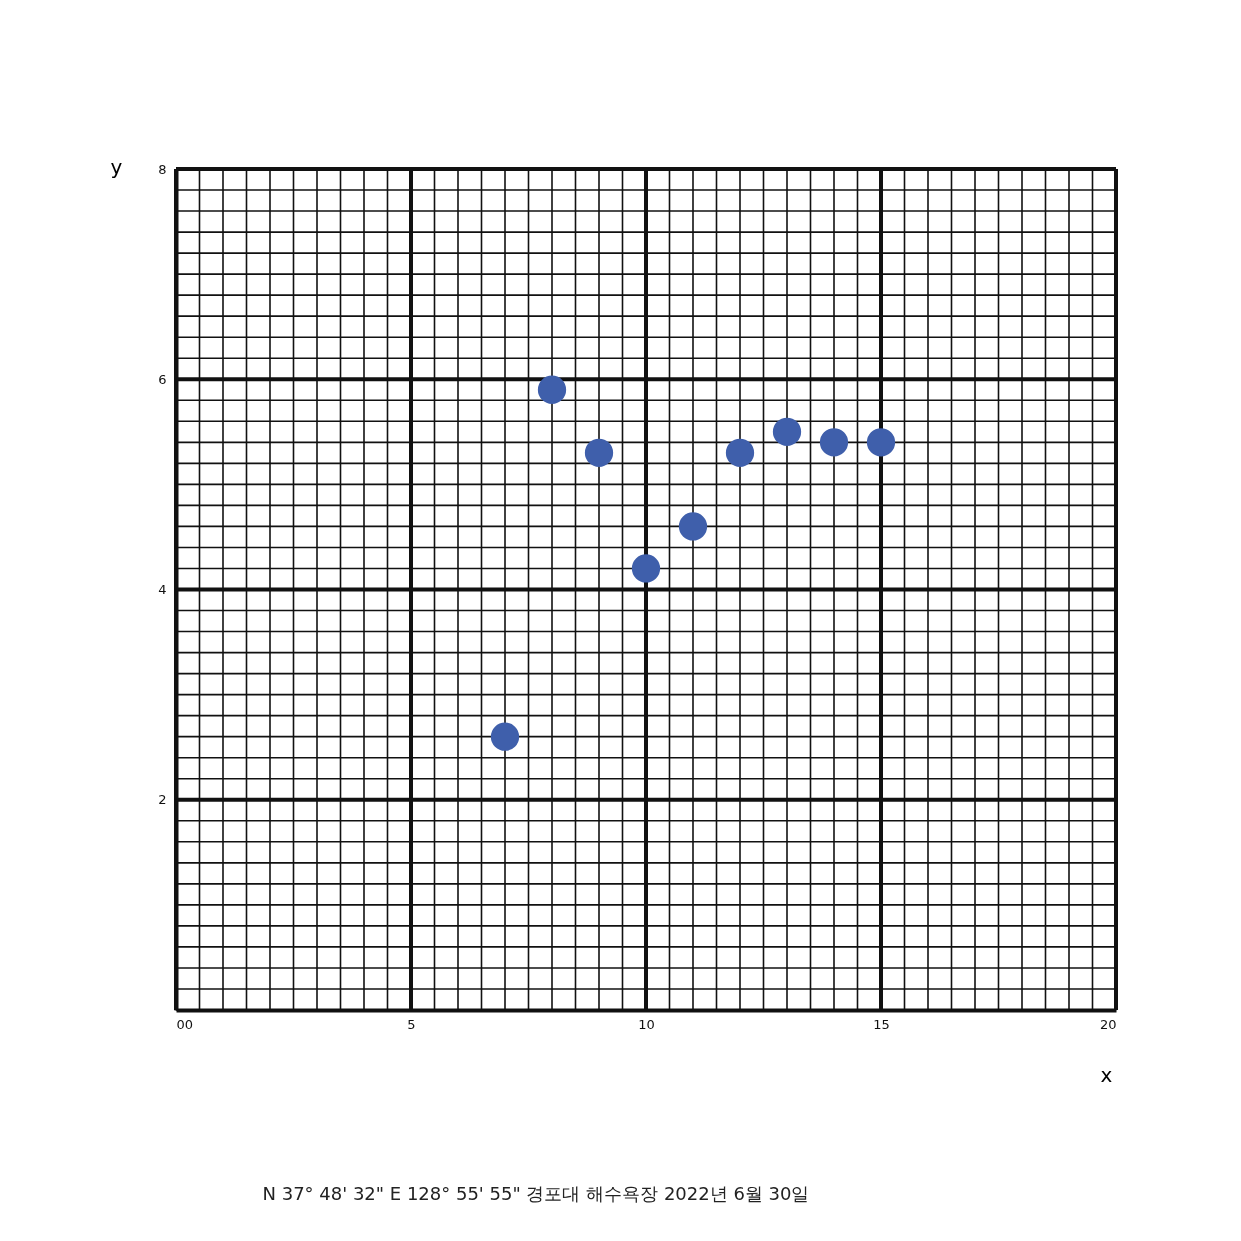 The image size is (1241, 1241). I want to click on x-axis-title: x, so click(1106, 1074).